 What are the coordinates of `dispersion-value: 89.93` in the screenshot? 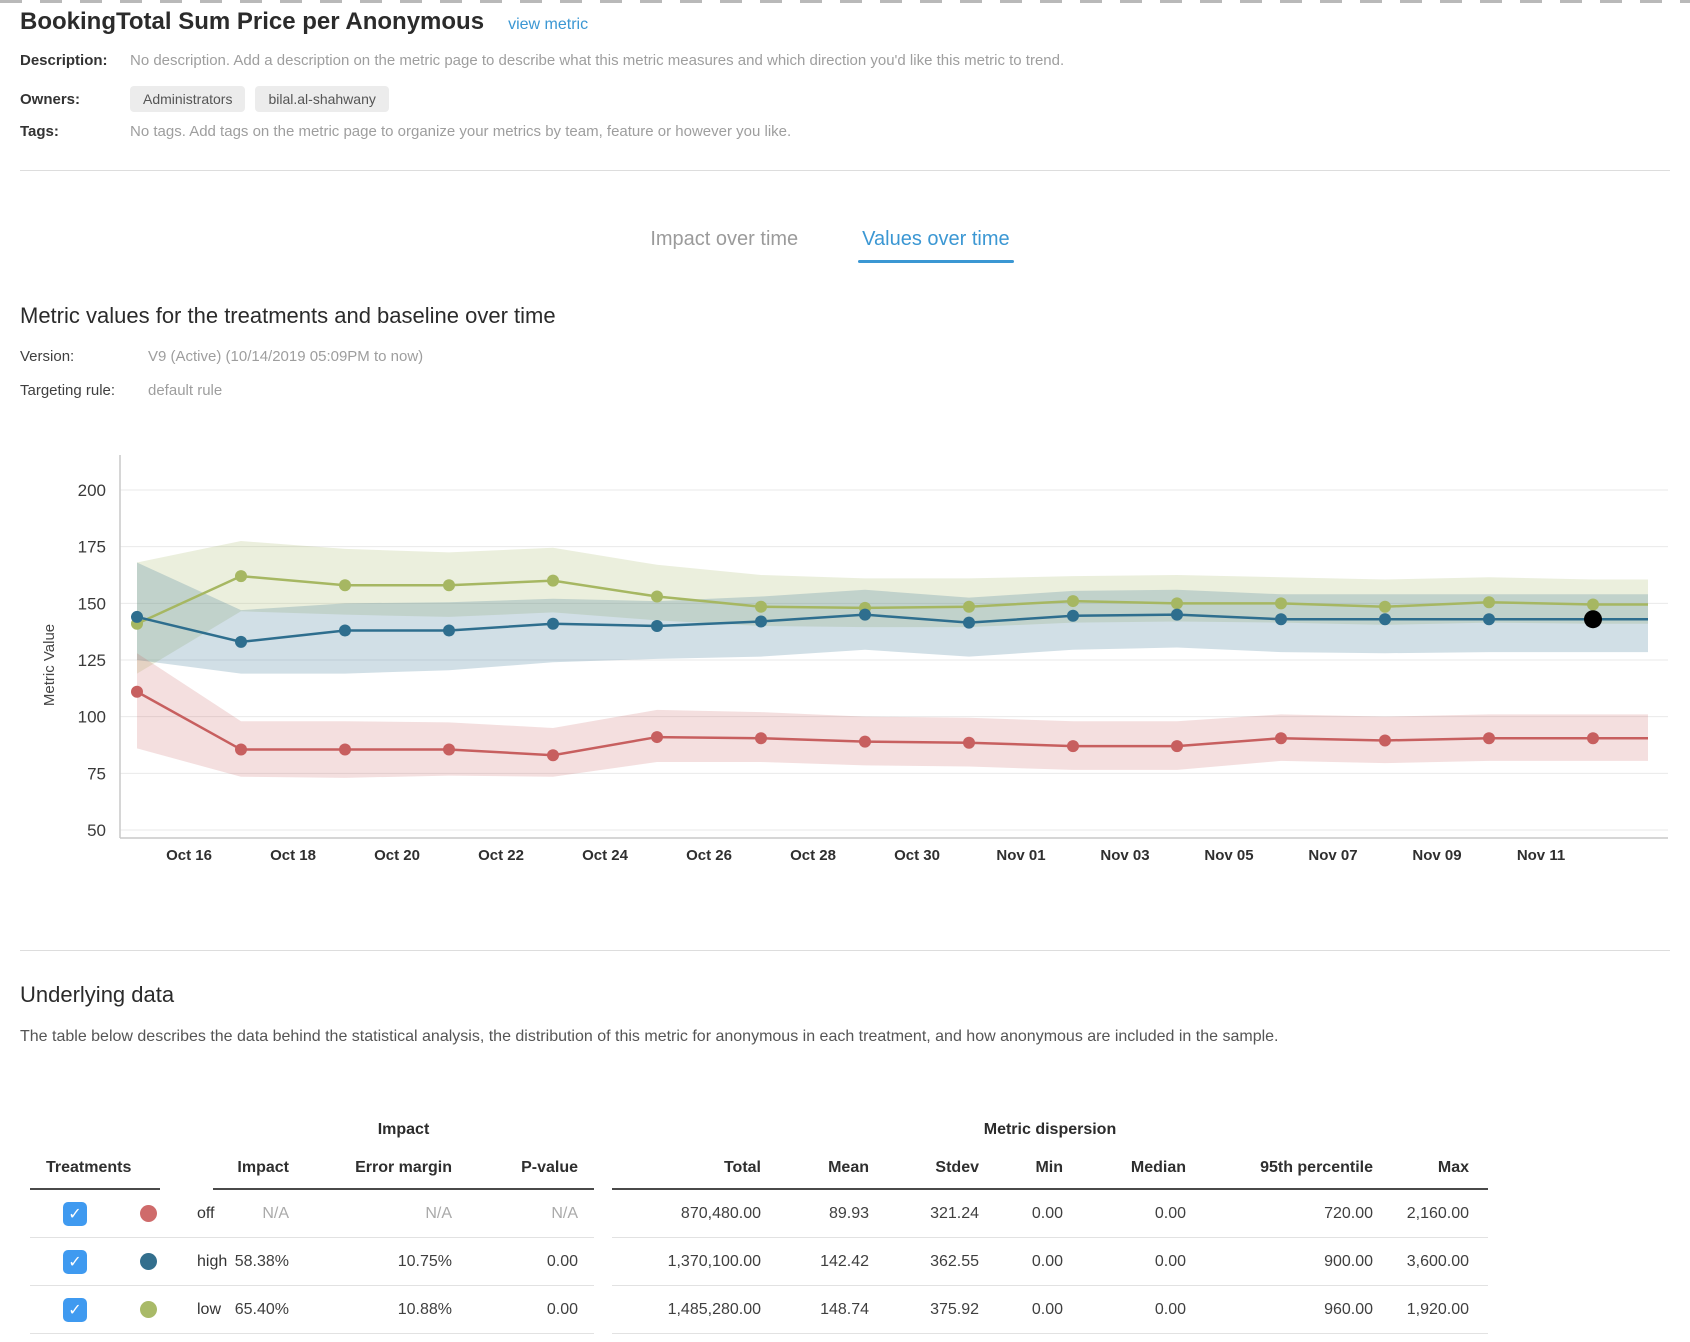 It's located at (848, 1213).